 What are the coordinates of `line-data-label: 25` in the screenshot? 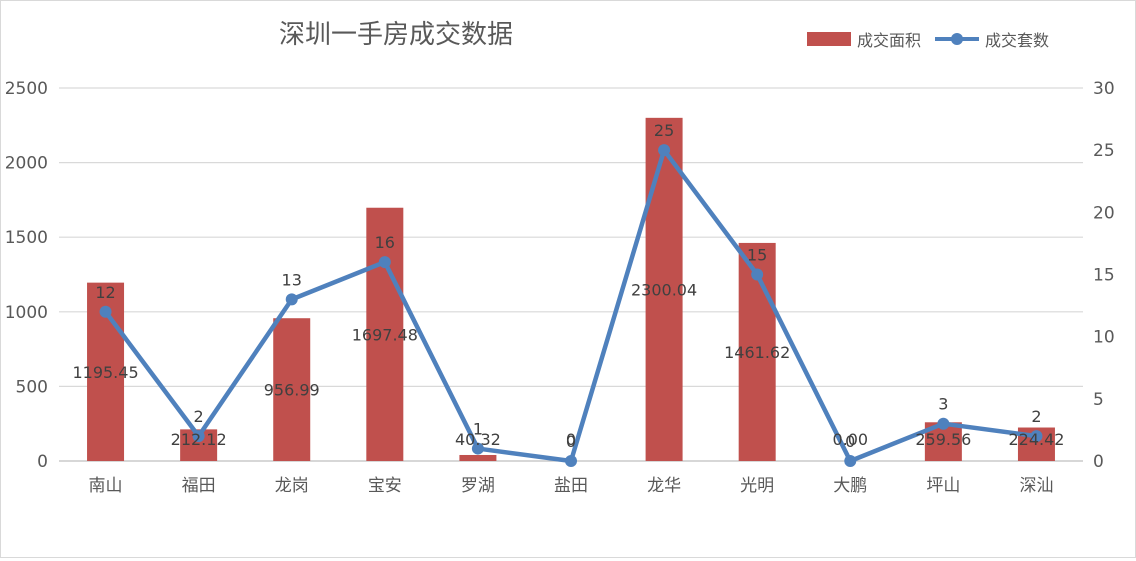 It's located at (664, 130).